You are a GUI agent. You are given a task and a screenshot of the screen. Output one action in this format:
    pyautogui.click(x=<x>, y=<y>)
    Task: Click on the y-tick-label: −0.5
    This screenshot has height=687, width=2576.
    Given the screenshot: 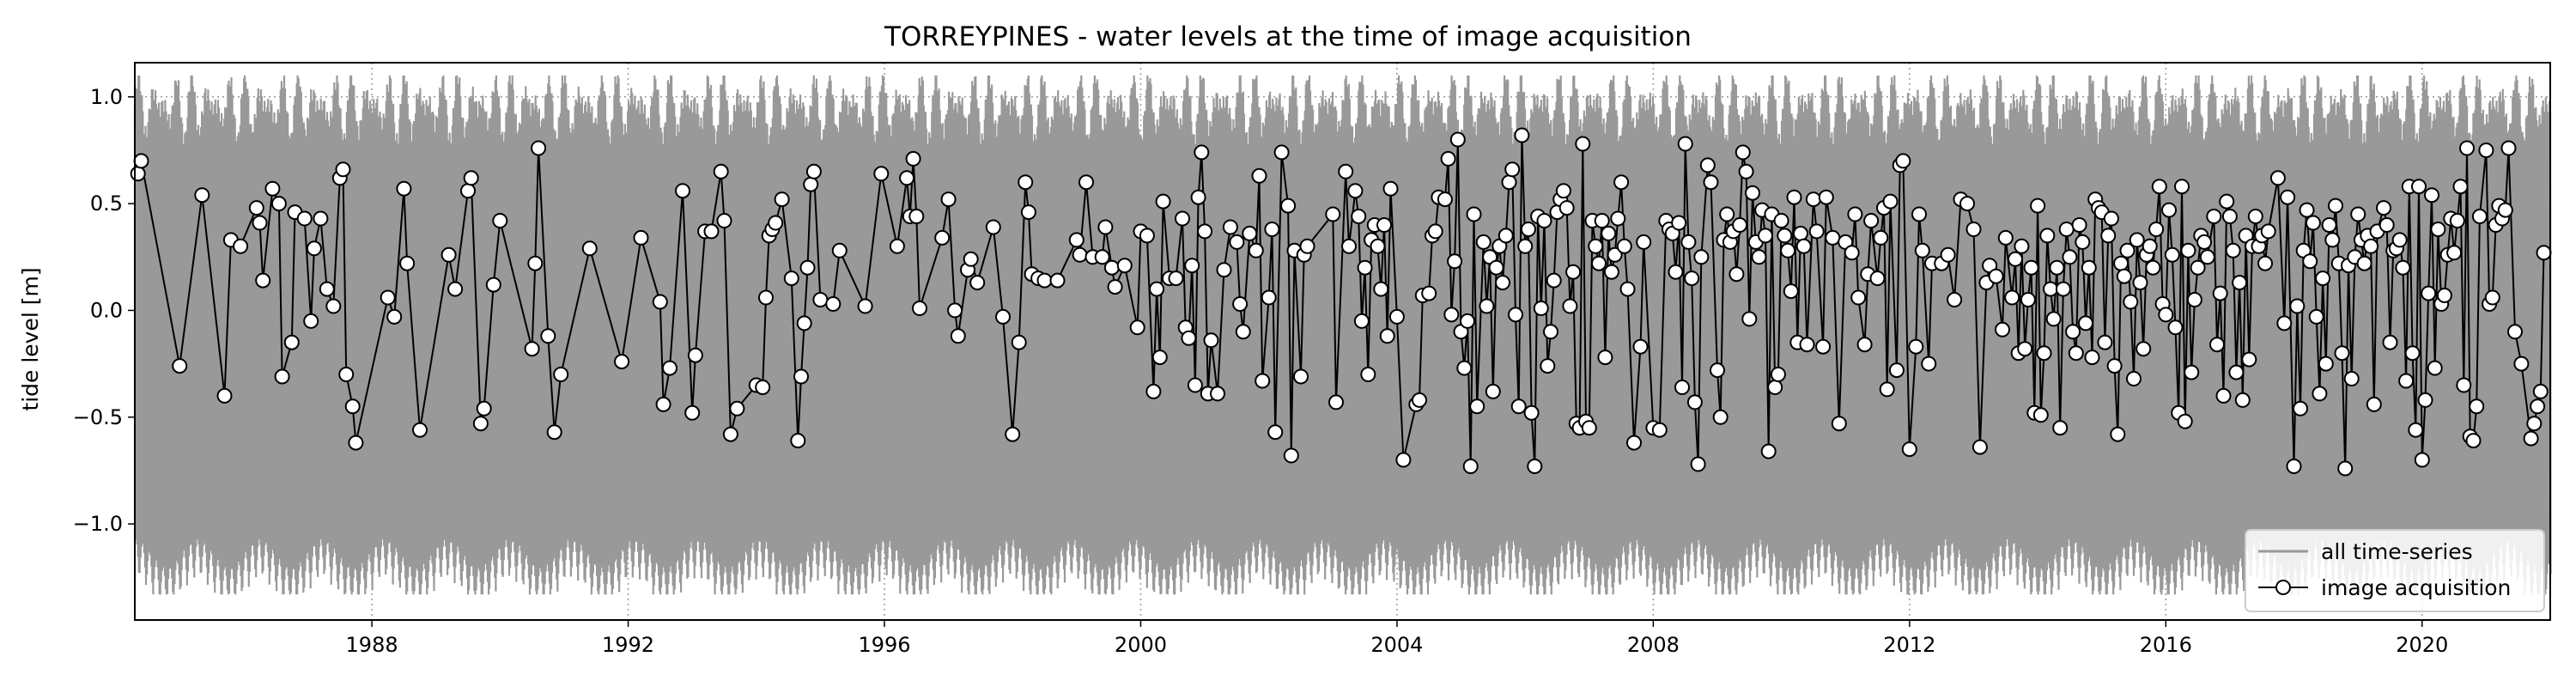 What is the action you would take?
    pyautogui.click(x=98, y=417)
    